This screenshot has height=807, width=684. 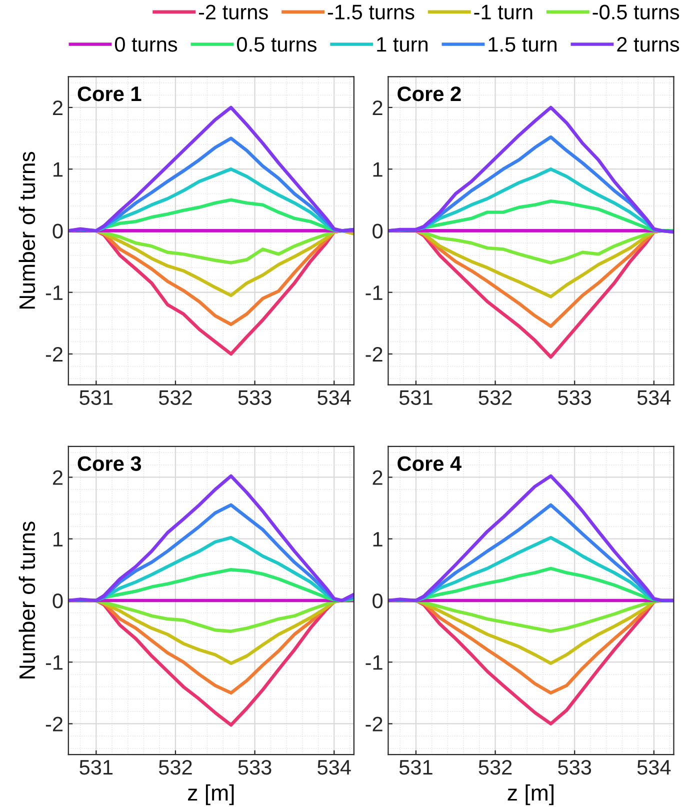 What do you see at coordinates (636, 12) in the screenshot?
I see `legend-label: -0.5 turns` at bounding box center [636, 12].